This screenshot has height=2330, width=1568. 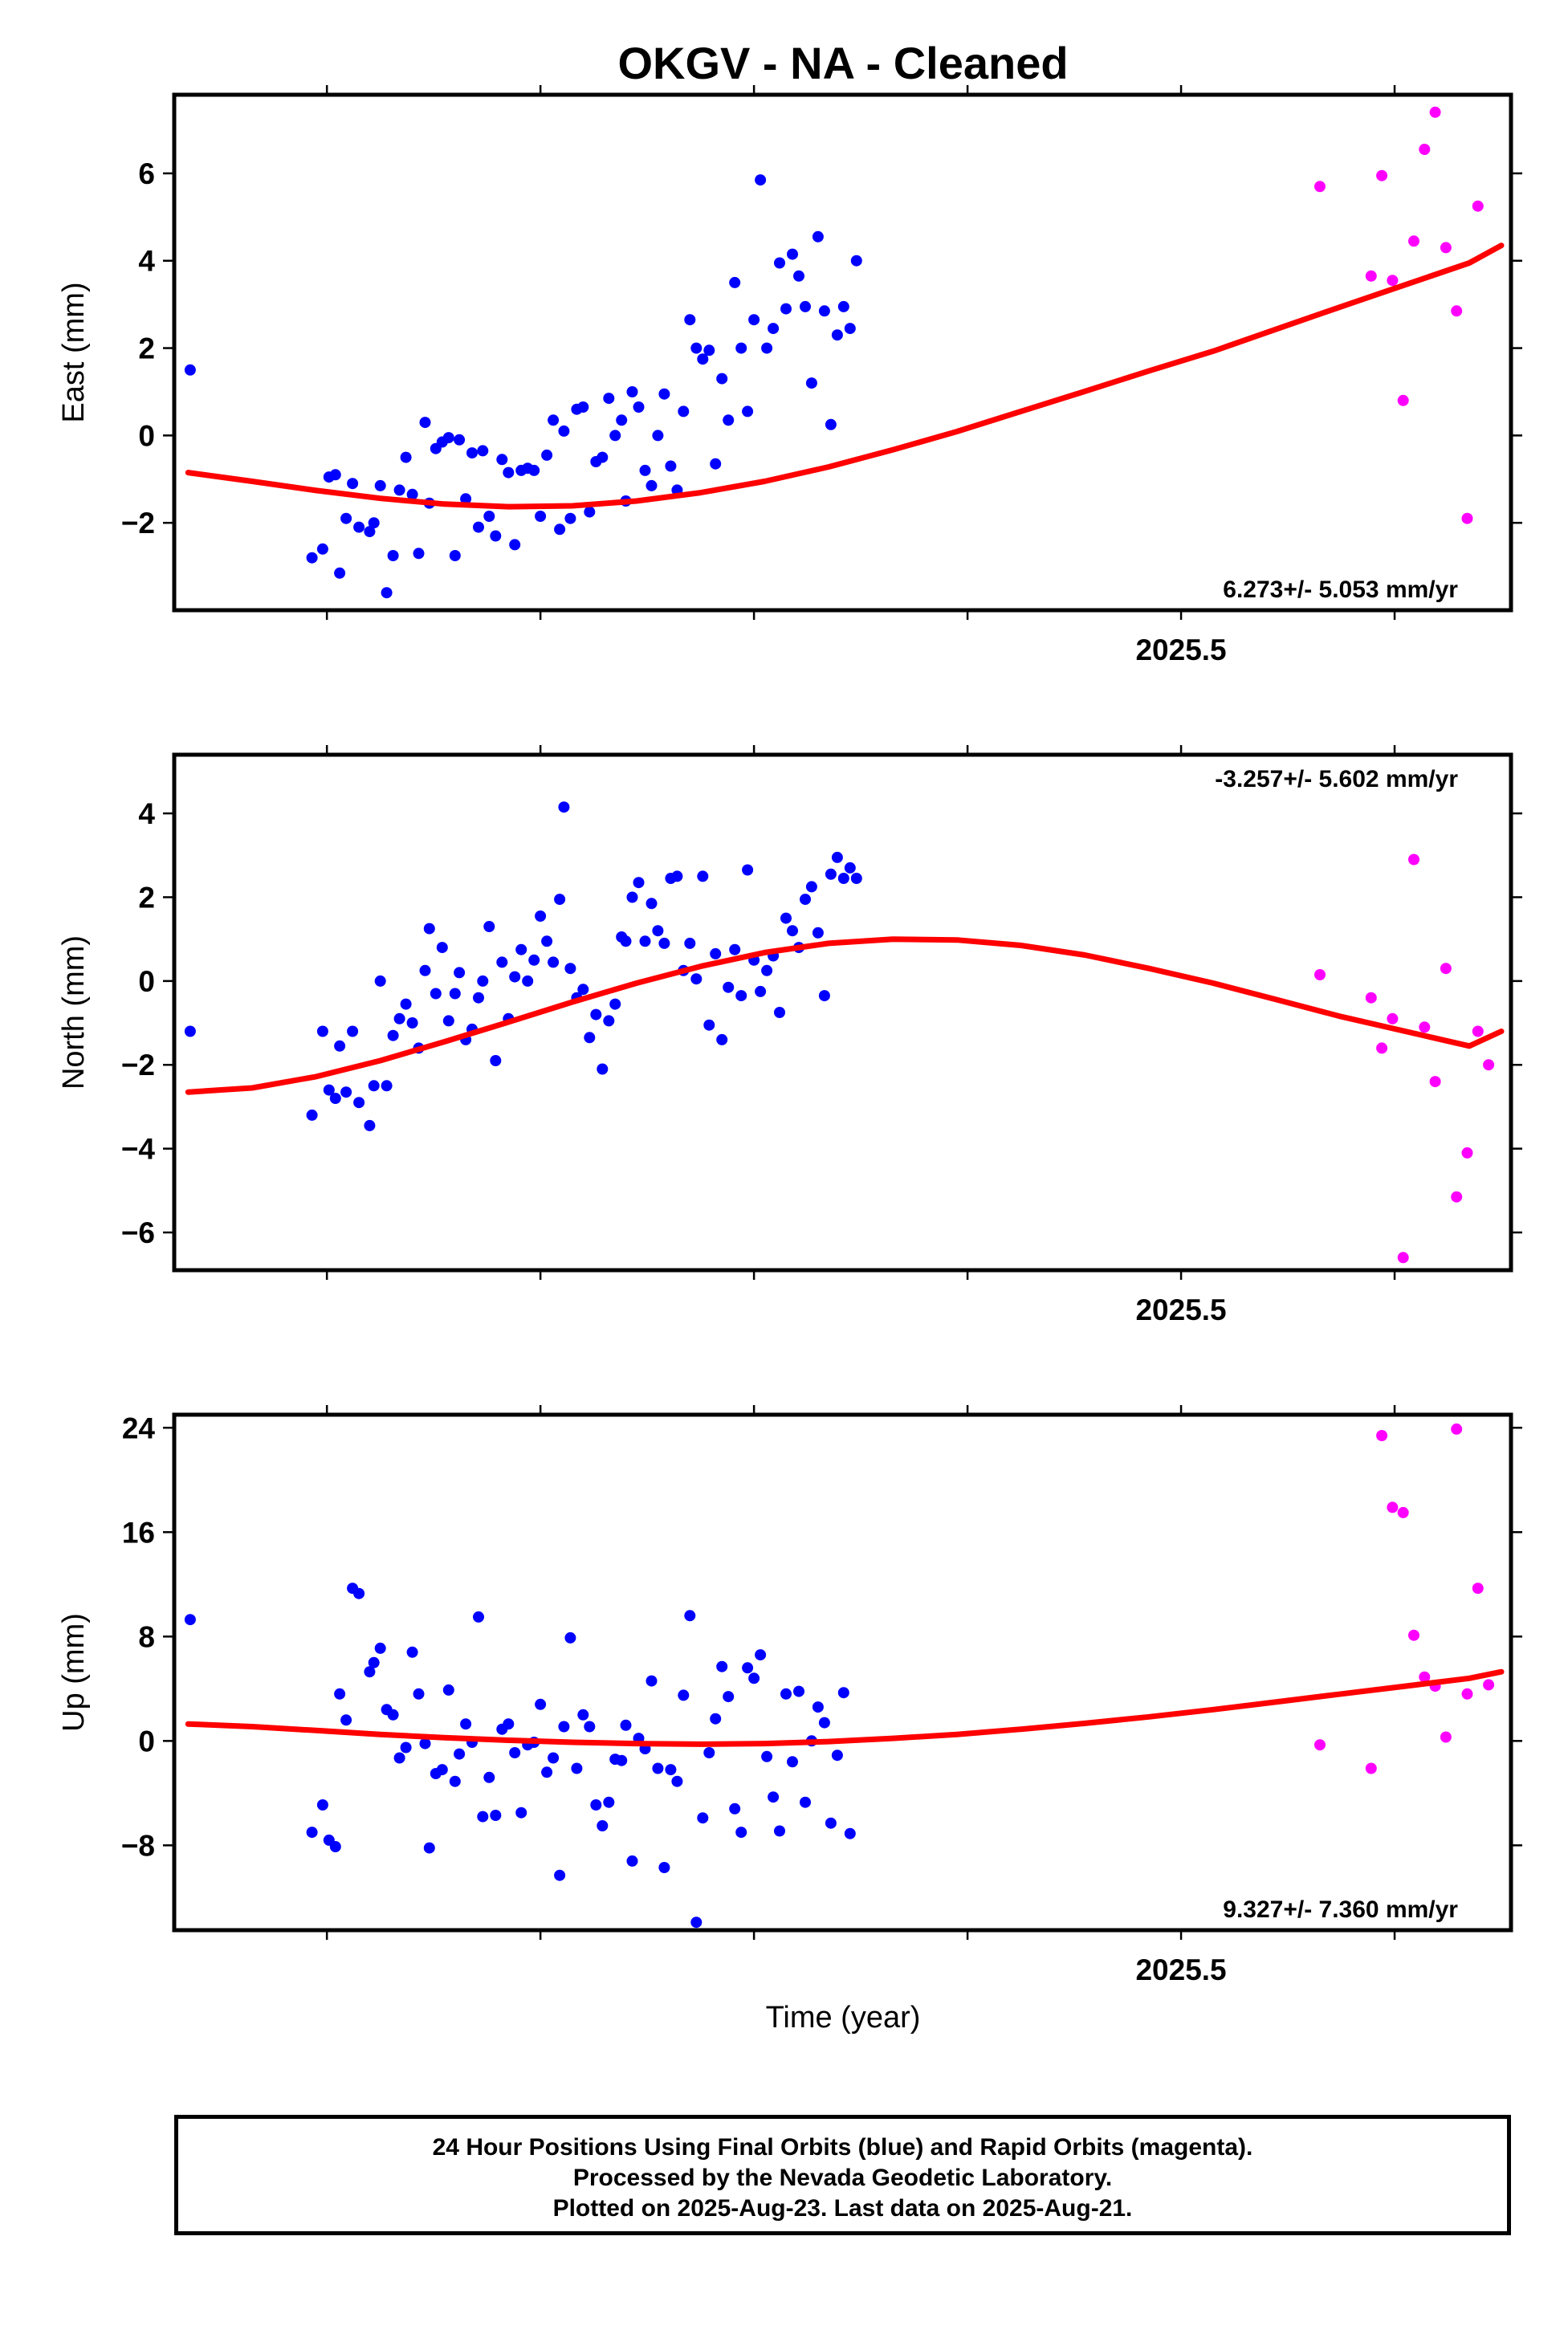 What do you see at coordinates (842, 63) in the screenshot?
I see `chart-title: OKGV - NA - Cleaned` at bounding box center [842, 63].